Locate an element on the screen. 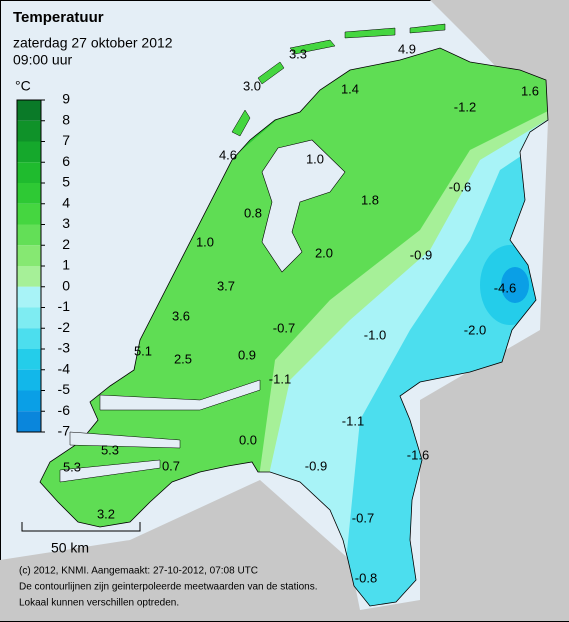  station-value: 0.0 is located at coordinates (248, 439).